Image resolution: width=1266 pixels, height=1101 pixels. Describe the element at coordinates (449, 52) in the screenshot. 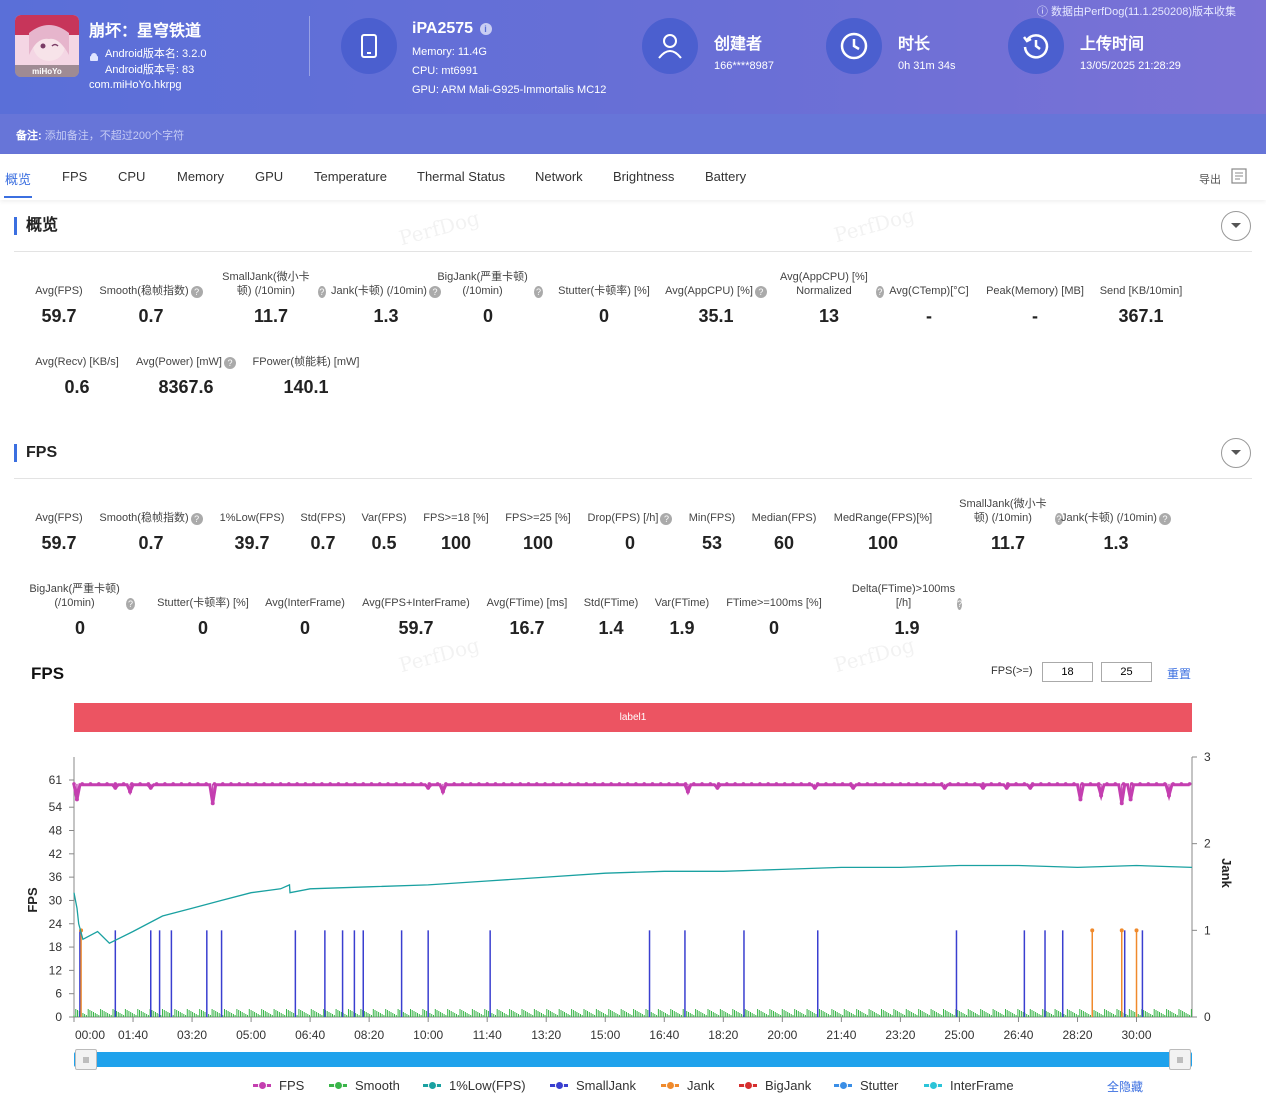

I see `device-memory: Memory: 11.4G` at that location.